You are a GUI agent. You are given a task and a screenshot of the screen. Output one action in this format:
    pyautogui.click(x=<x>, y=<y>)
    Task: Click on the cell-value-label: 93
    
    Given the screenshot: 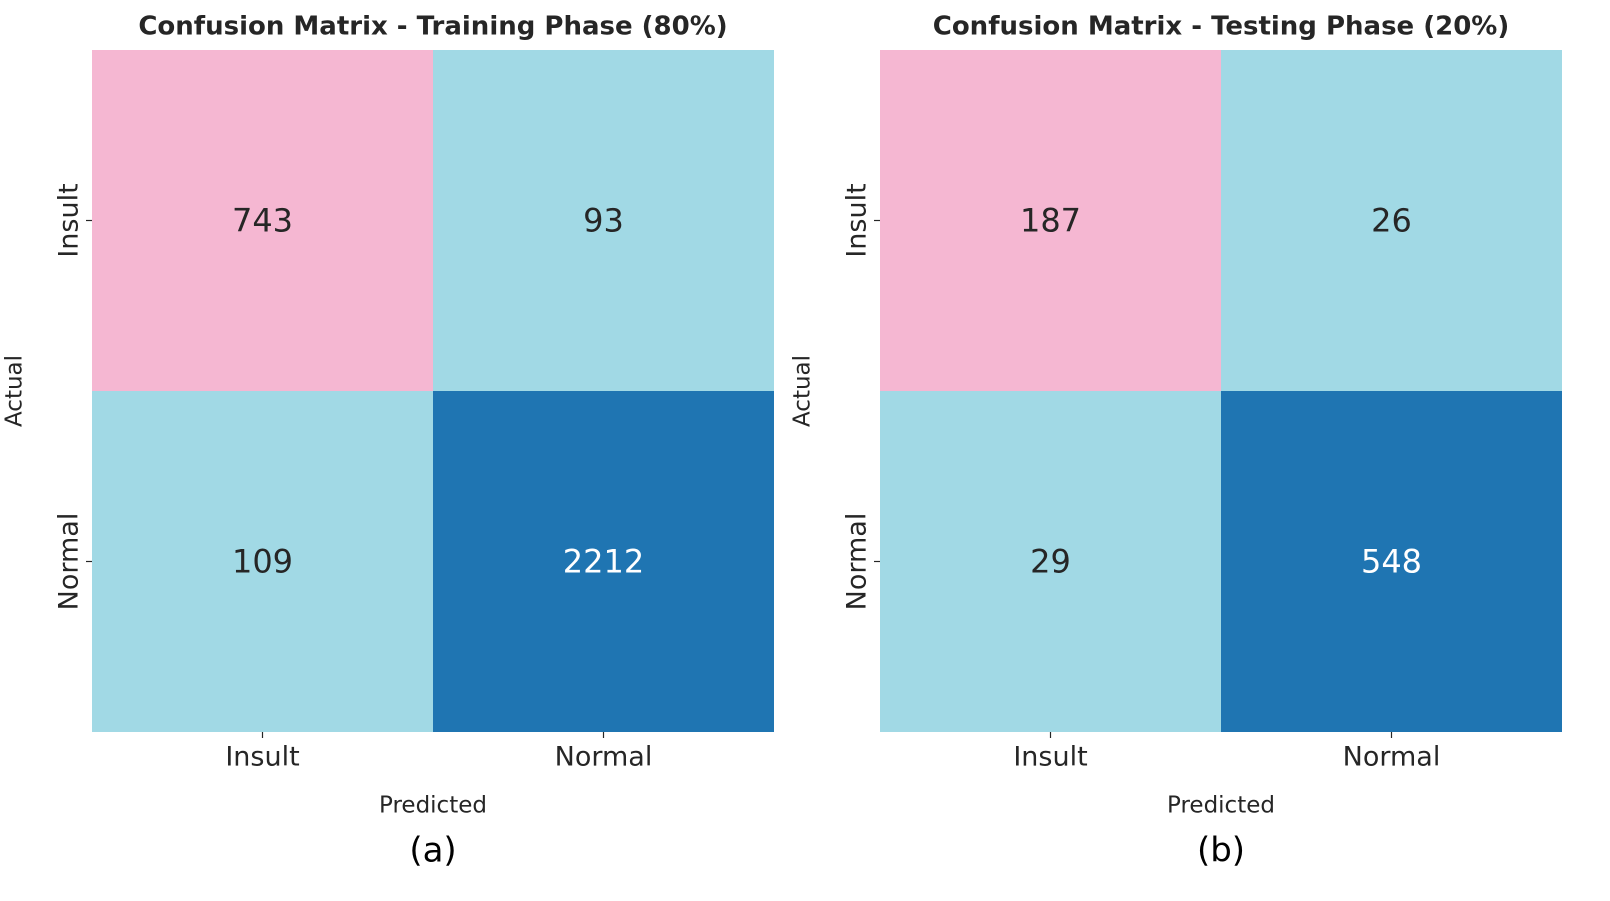 What is the action you would take?
    pyautogui.click(x=603, y=221)
    